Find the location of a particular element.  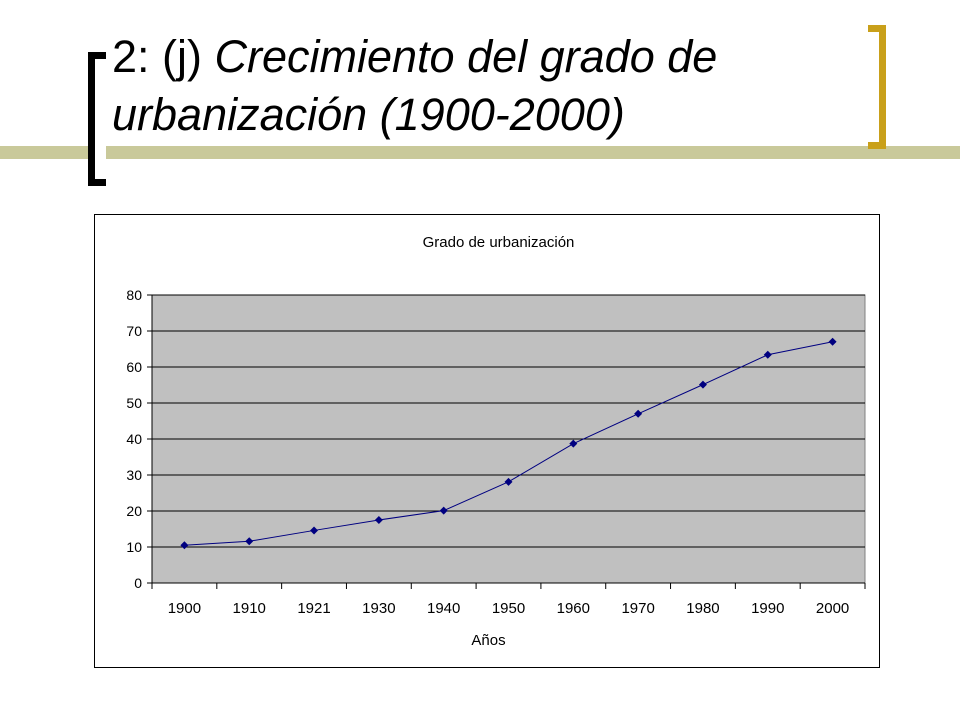

left-bracket-decoration is located at coordinates (97, 119).